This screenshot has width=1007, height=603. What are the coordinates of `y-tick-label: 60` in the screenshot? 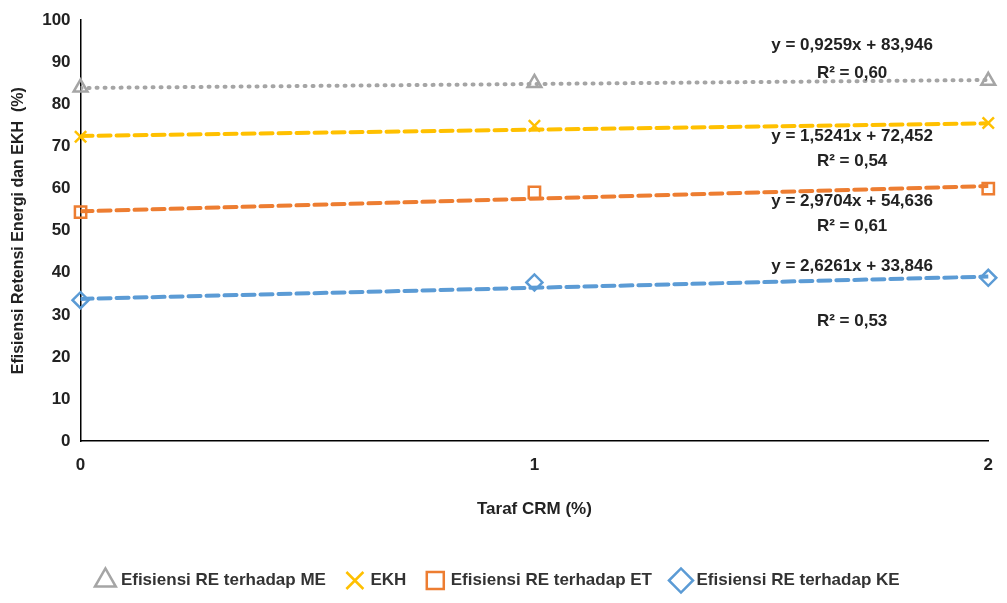 It's located at (61, 188).